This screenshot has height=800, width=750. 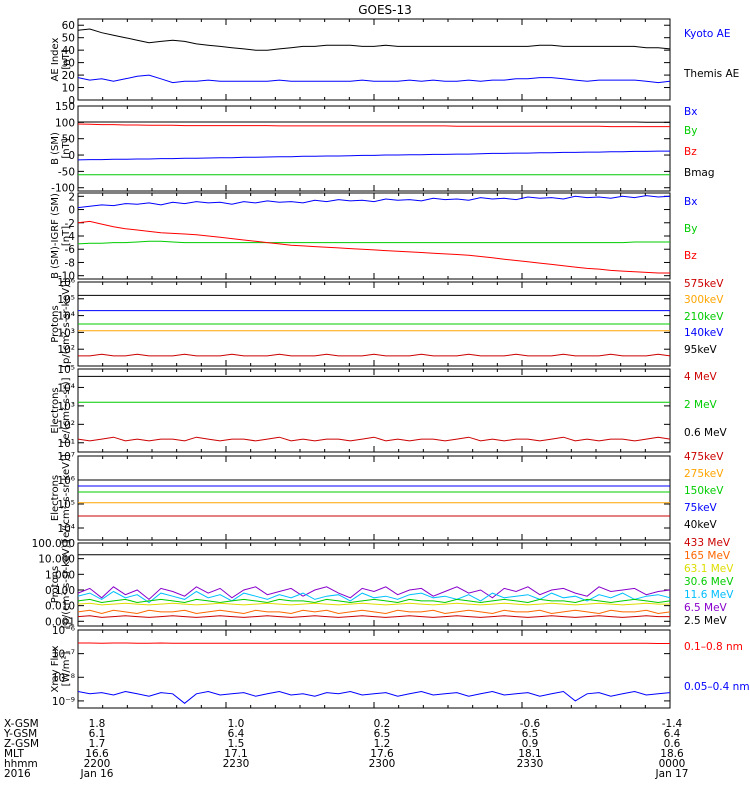 I want to click on legend-entry: 433 MeV, so click(x=707, y=543).